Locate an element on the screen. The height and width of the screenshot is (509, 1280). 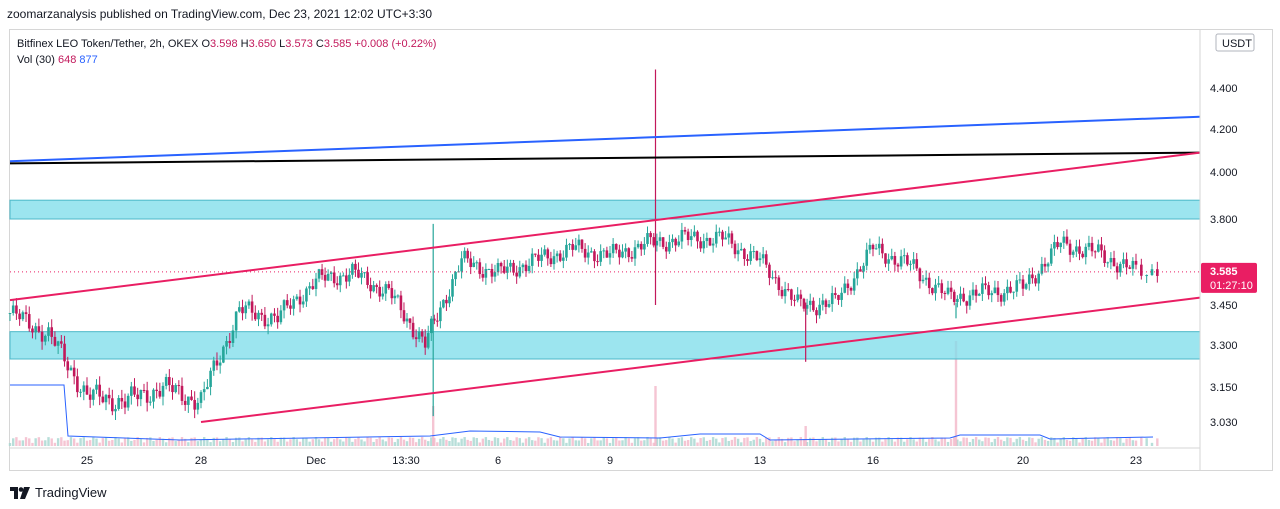
currency-label: USDT is located at coordinates (1237, 44).